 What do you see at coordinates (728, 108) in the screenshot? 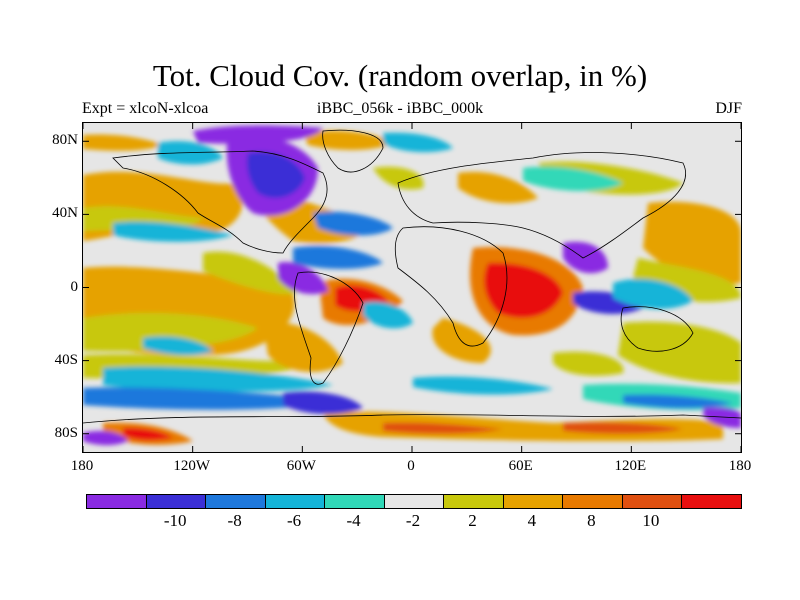
I see `season-label: DJF` at bounding box center [728, 108].